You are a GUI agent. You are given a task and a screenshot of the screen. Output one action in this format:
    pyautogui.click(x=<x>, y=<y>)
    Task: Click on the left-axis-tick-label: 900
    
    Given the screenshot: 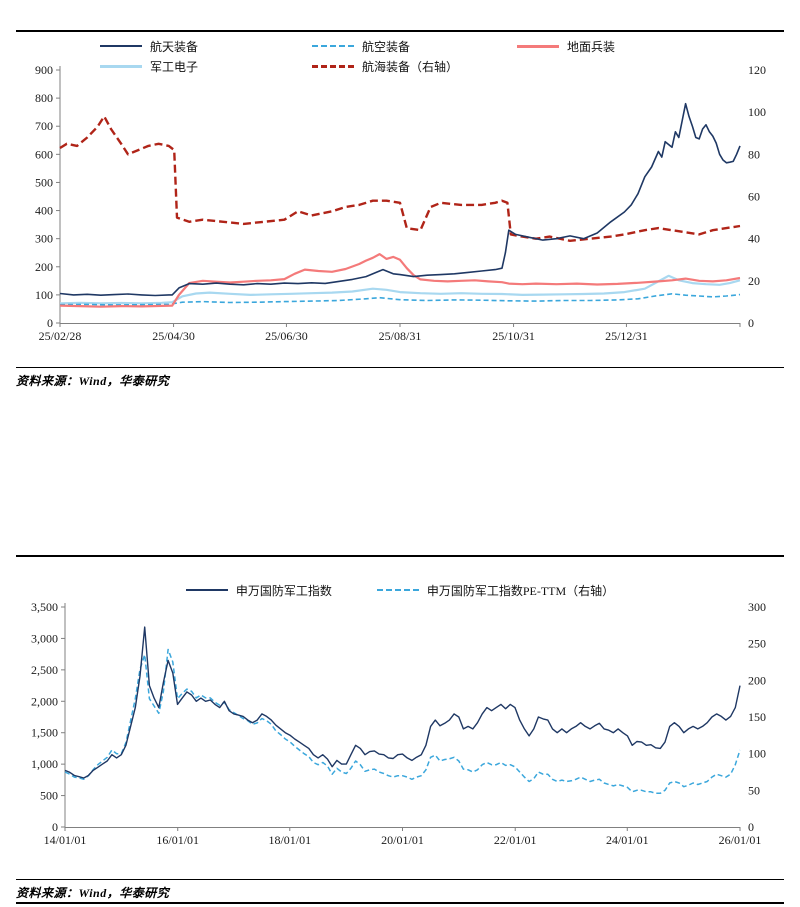 What is the action you would take?
    pyautogui.click(x=44, y=70)
    